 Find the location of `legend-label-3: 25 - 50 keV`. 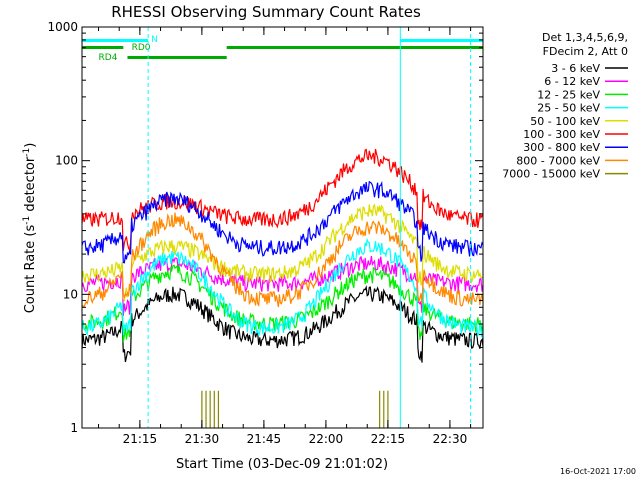

legend-label-3: 25 - 50 keV is located at coordinates (568, 108).